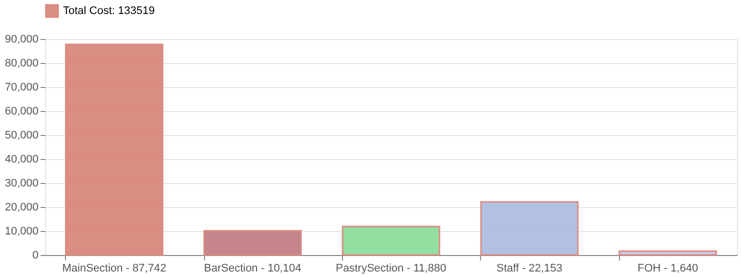 This screenshot has height=277, width=741. I want to click on legend-label: Total Cost: 133519, so click(109, 11).